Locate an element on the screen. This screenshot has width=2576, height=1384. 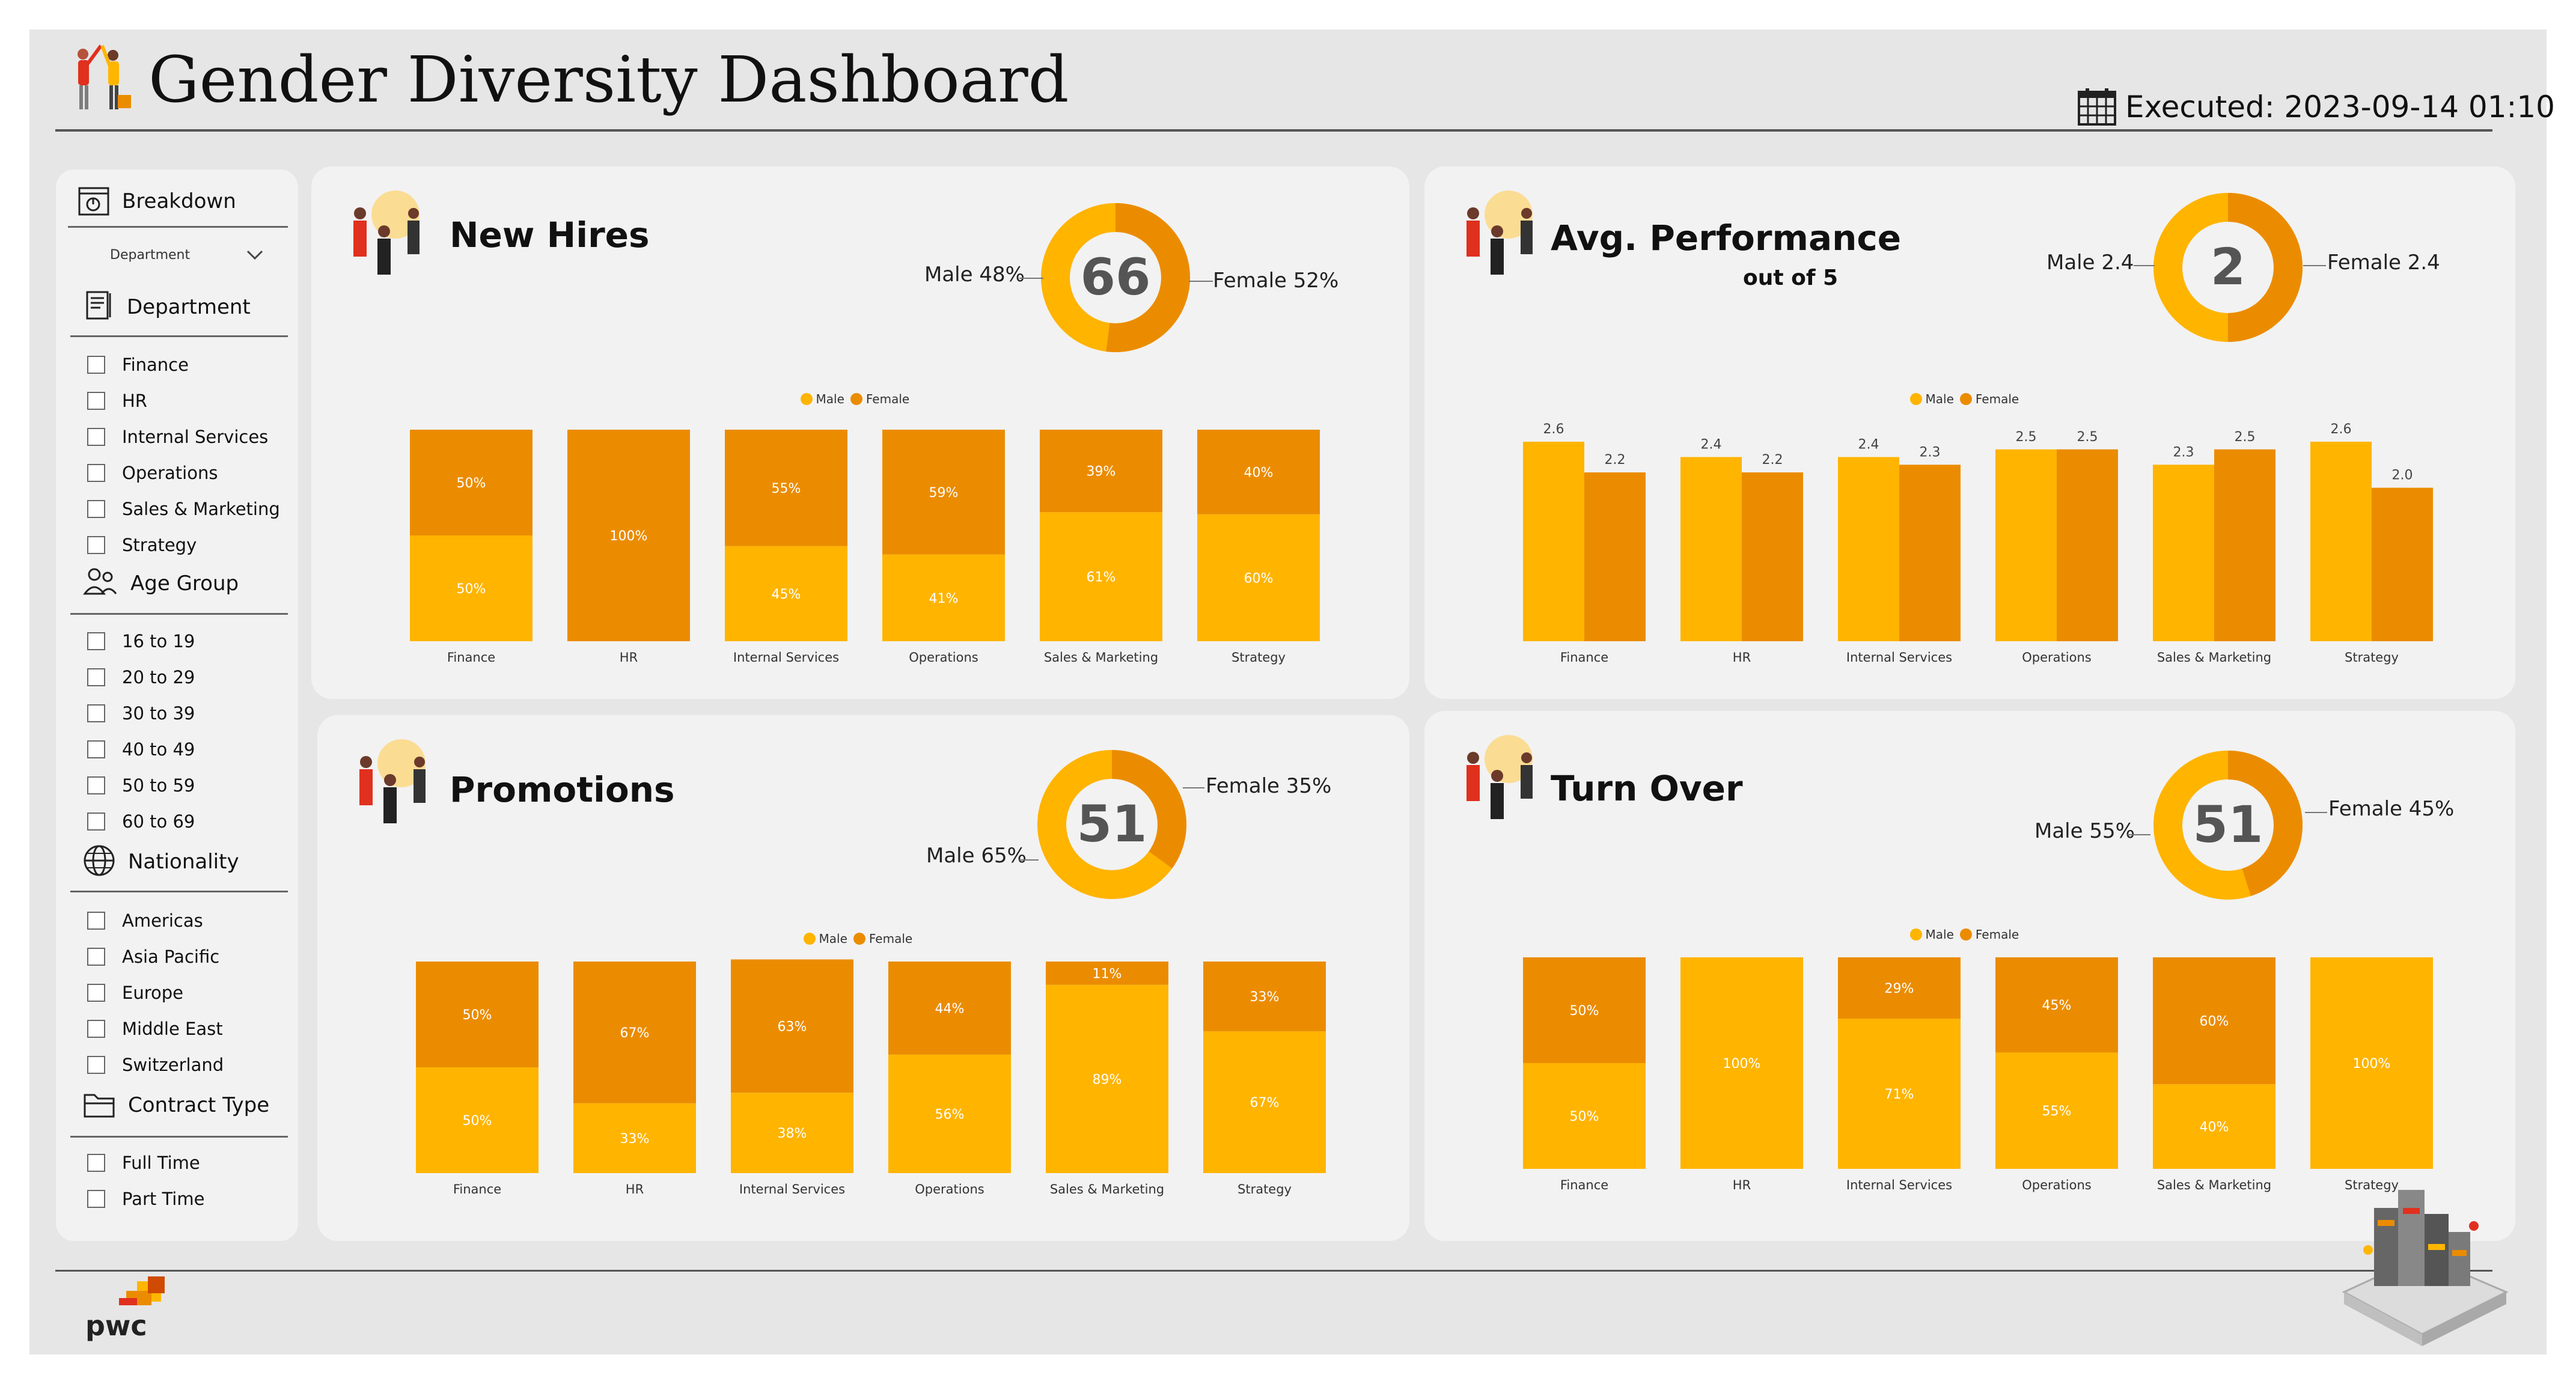
donut-male-leader is located at coordinates (1029, 860).